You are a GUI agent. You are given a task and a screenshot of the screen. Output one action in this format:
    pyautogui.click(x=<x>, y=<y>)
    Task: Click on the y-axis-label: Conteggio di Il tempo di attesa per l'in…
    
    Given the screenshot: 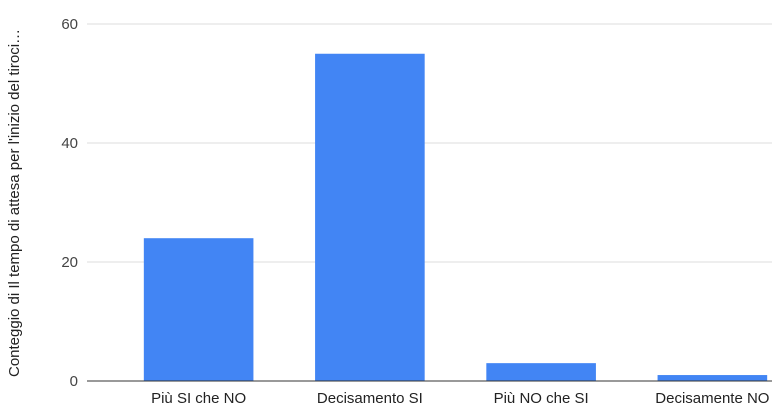 What is the action you would take?
    pyautogui.click(x=14, y=203)
    